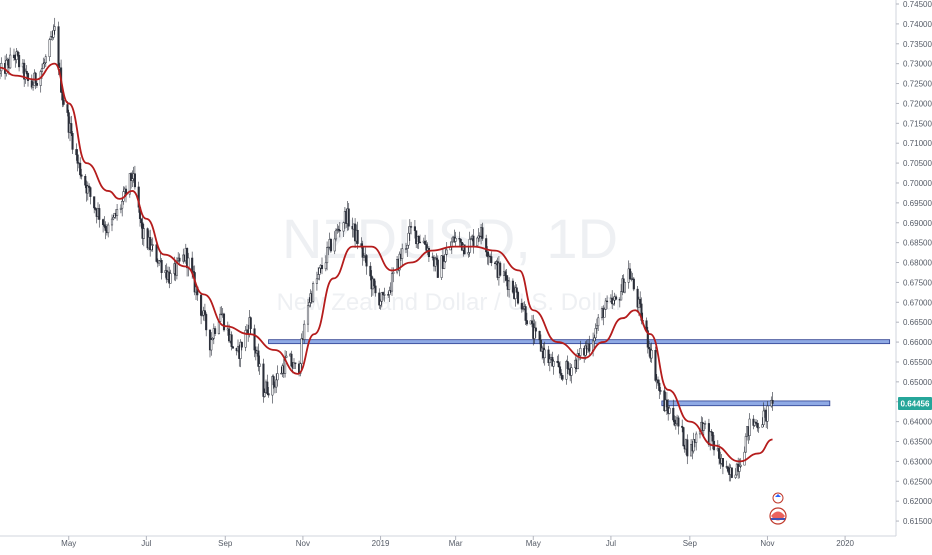  Describe the element at coordinates (68, 543) in the screenshot. I see `x-axis-tick-label: May` at that location.